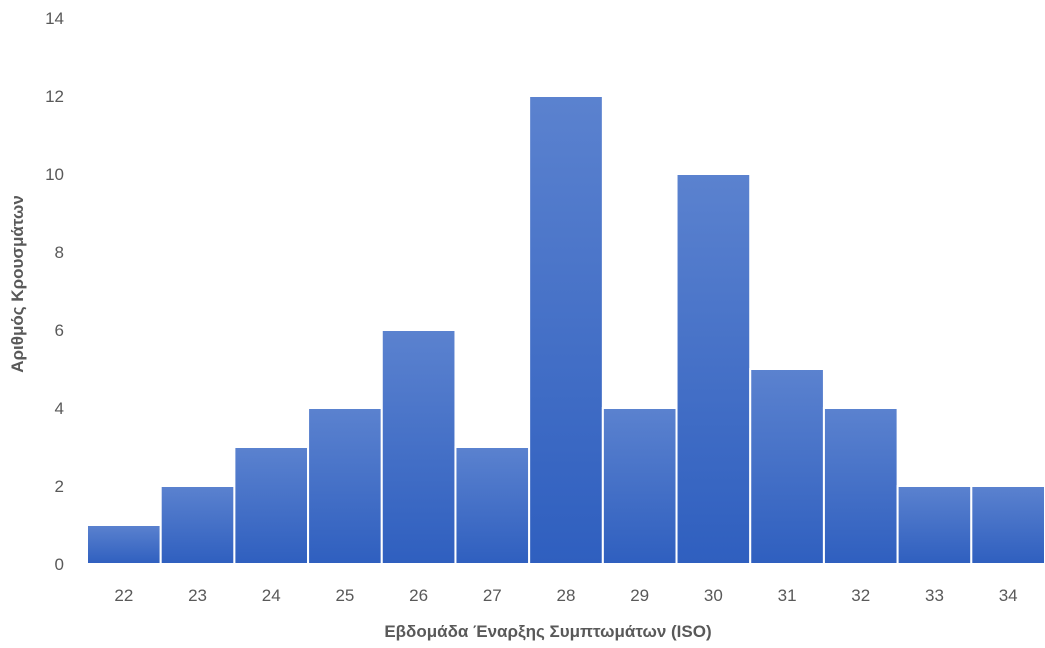 This screenshot has height=648, width=1045. I want to click on x-tick-label: 23, so click(197, 595).